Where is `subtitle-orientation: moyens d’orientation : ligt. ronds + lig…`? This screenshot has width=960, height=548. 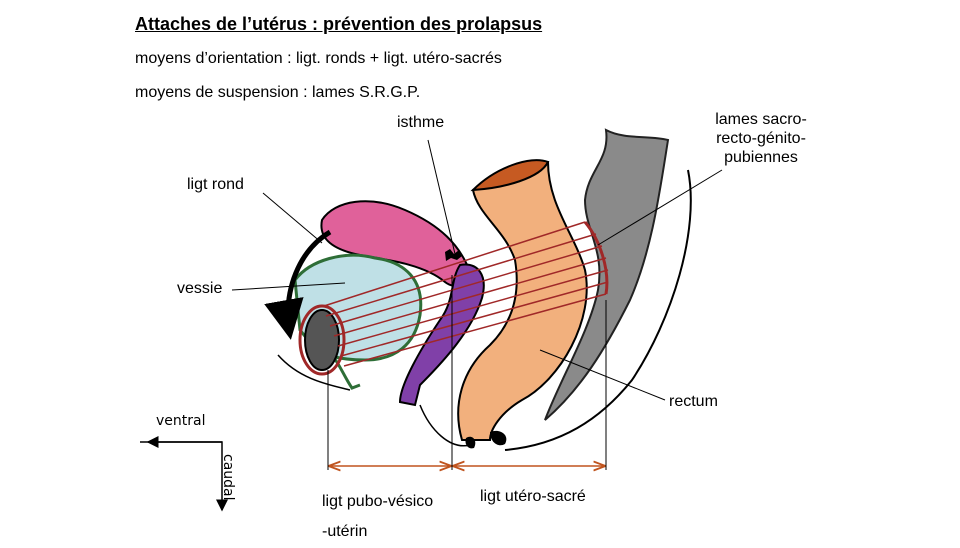 subtitle-orientation: moyens d’orientation : ligt. ronds + lig… is located at coordinates (318, 58).